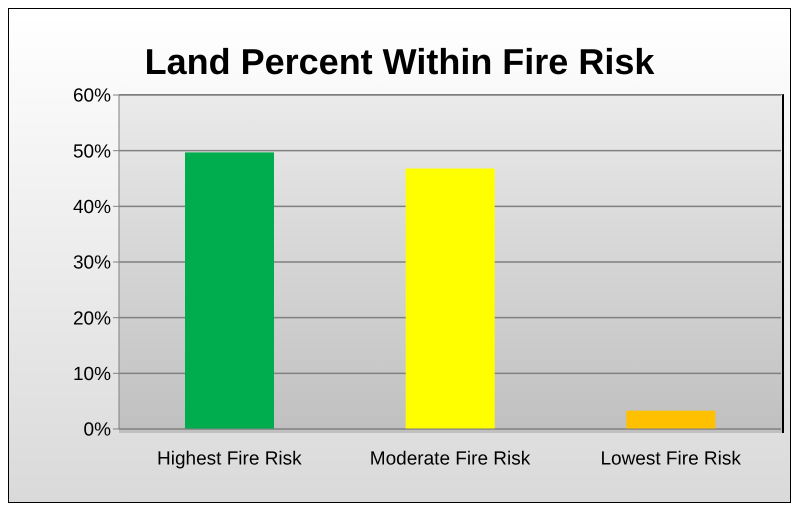 This screenshot has width=799, height=511. What do you see at coordinates (671, 459) in the screenshot?
I see `x-tick-label: Lowest Fire Risk` at bounding box center [671, 459].